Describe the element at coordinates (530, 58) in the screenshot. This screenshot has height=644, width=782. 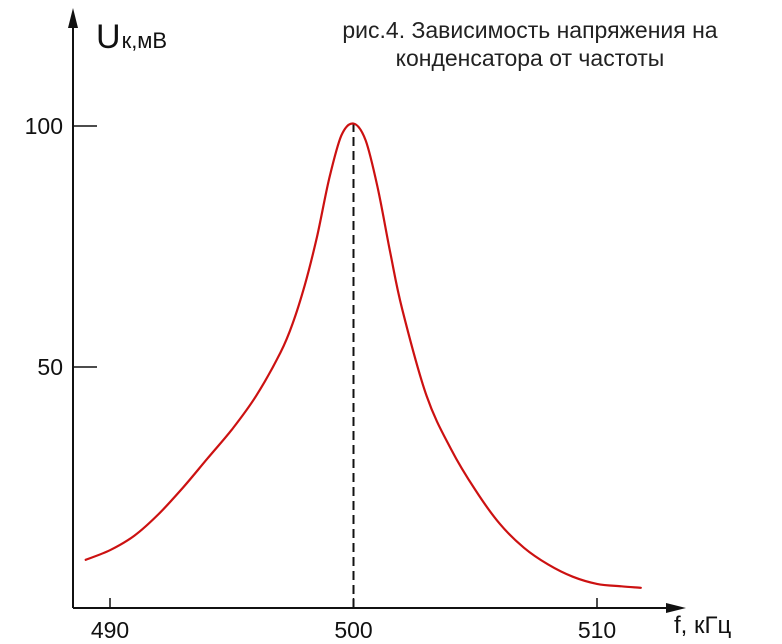
I see `caption-line-2: конденсатора от частоты` at that location.